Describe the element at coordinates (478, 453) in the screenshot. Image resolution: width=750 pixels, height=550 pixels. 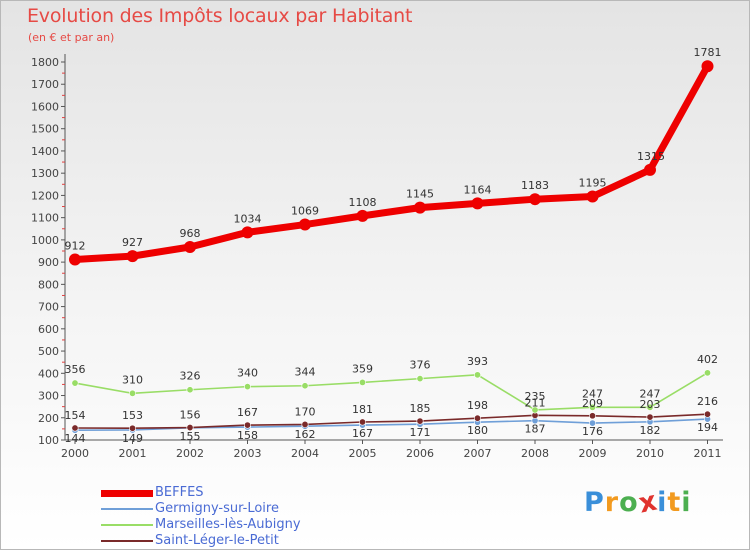
I see `x-tick-label: 2007` at that location.